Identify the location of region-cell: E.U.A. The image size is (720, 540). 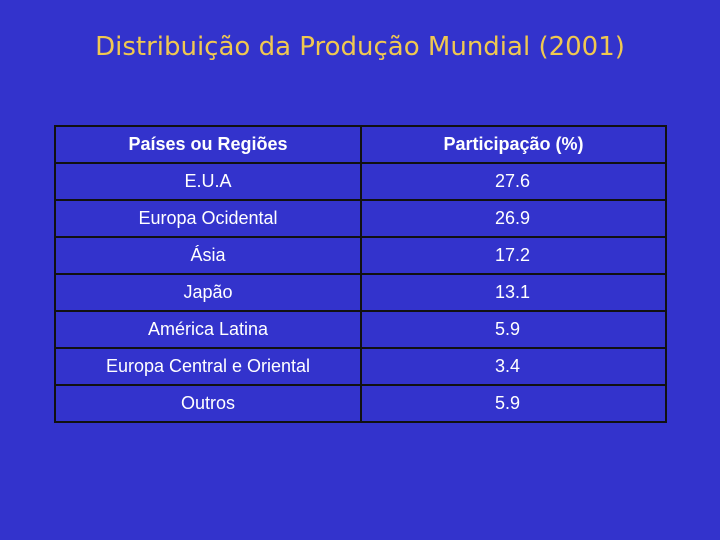
(208, 181).